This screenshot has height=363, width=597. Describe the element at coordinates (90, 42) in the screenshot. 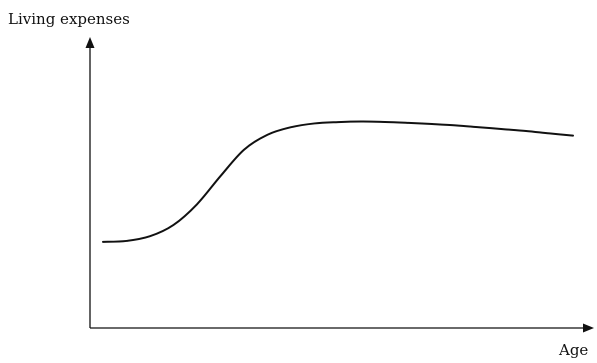

I see `y-axis-arrow-icon` at that location.